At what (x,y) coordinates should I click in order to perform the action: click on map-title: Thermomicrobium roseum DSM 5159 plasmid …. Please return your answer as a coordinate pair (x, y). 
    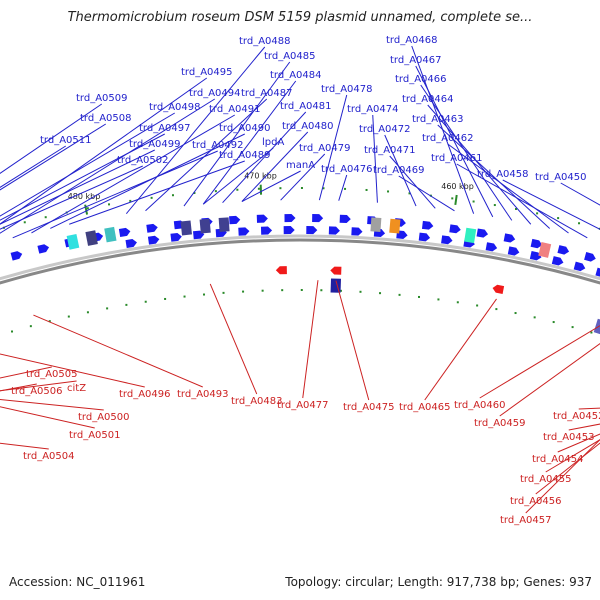
    Looking at the image, I should click on (300, 17).